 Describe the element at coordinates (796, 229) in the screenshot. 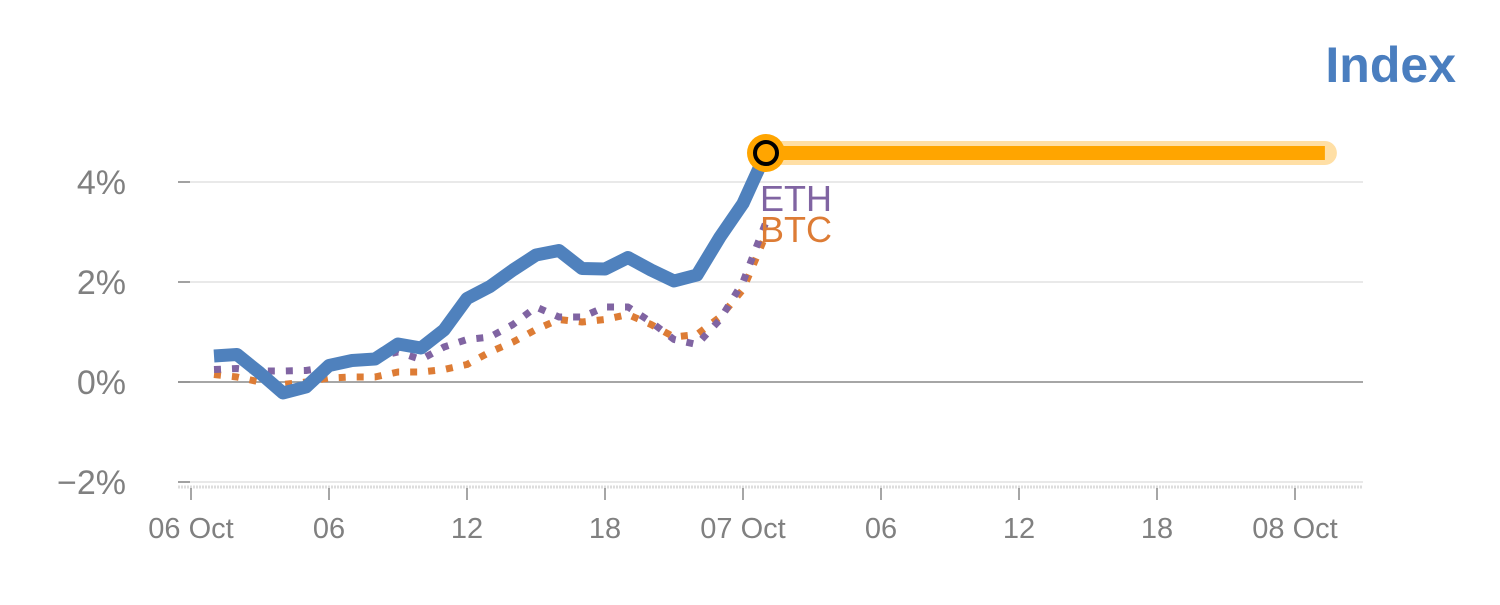

I see `series-label-btc: BTC` at that location.